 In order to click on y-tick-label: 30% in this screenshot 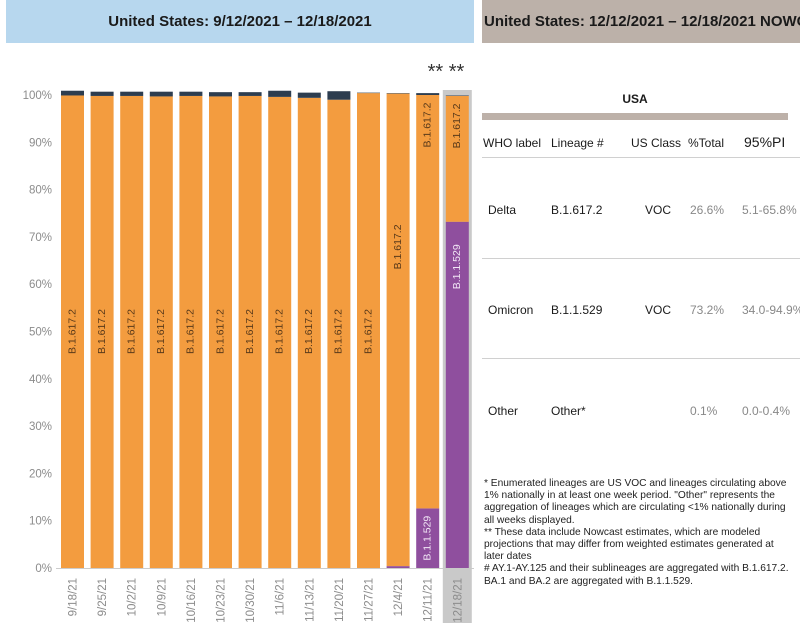, I will do `click(40, 427)`.